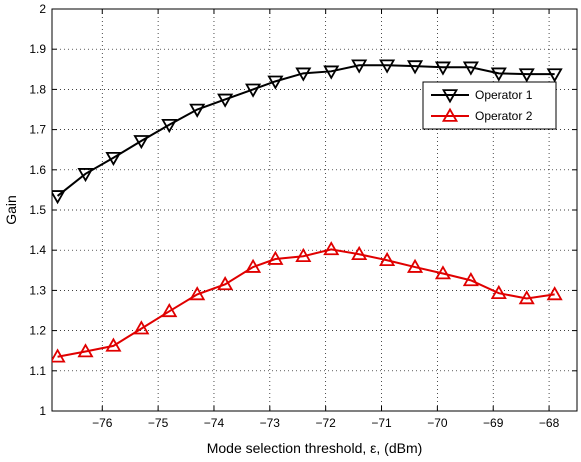 This screenshot has height=462, width=581. Describe the element at coordinates (37, 250) in the screenshot. I see `y-tick-label: 1.4` at that location.